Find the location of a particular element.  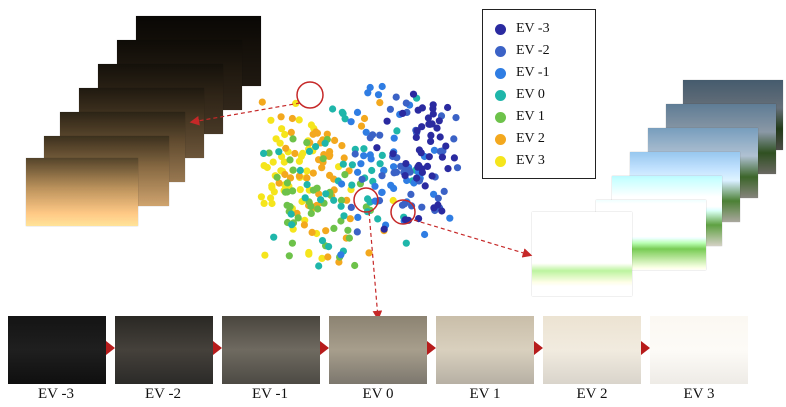

corridor-image-ev-minus2 is located at coordinates (164, 350).